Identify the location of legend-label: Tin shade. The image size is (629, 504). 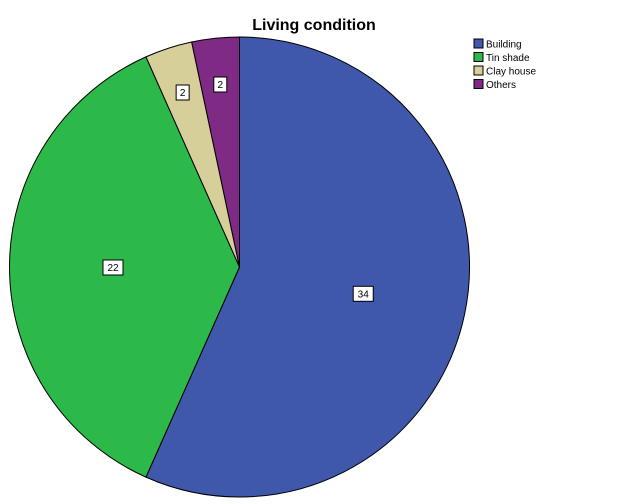
(508, 58).